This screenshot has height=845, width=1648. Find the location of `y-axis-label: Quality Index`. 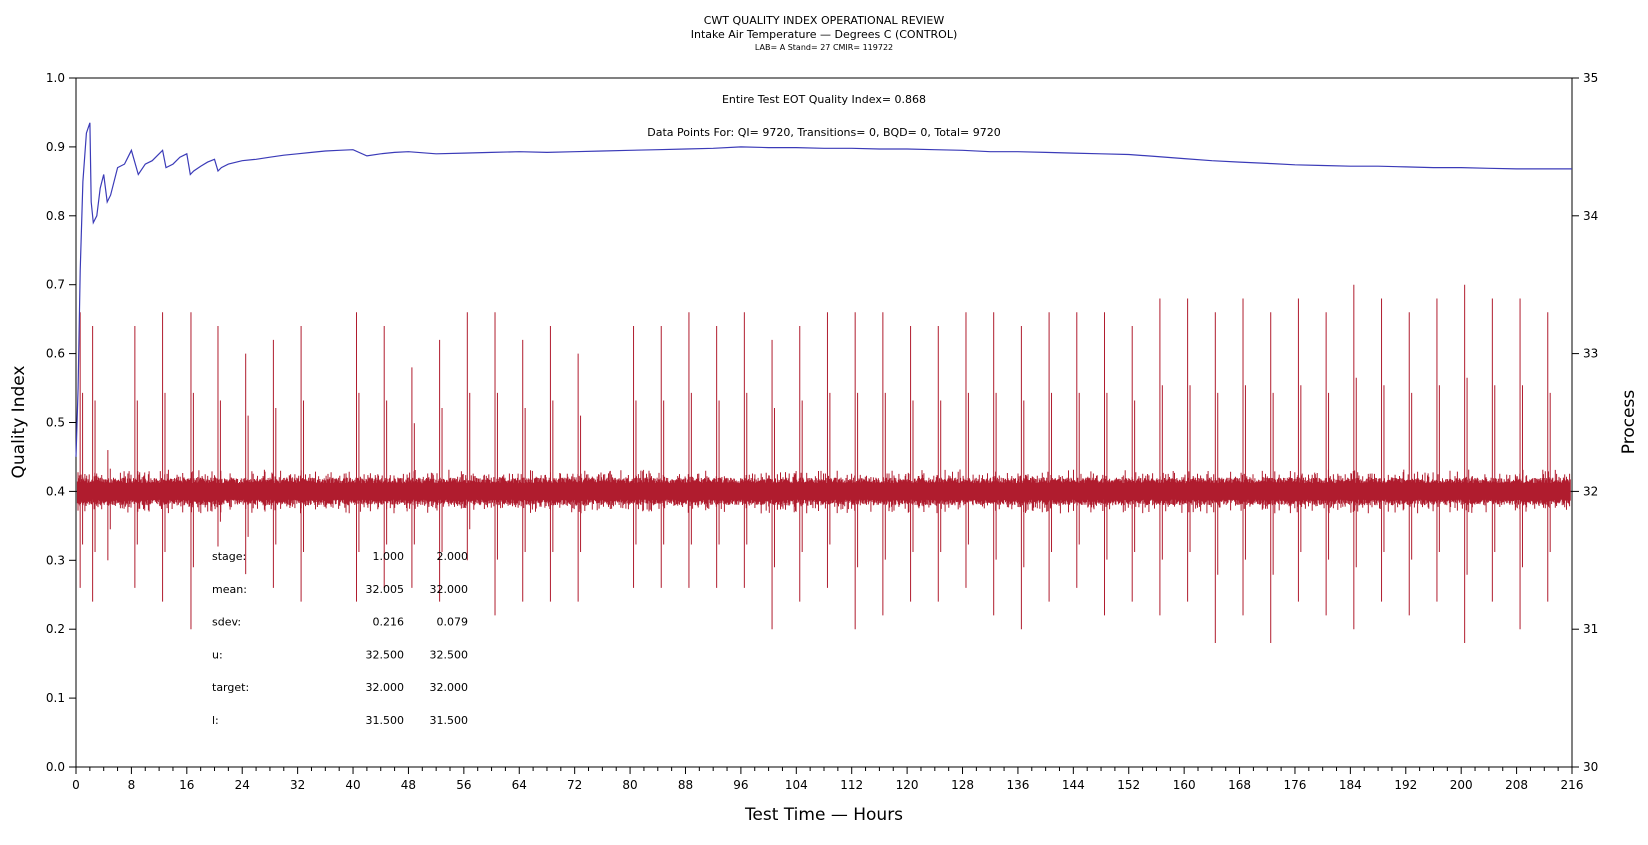

y-axis-label: Quality Index is located at coordinates (19, 422).